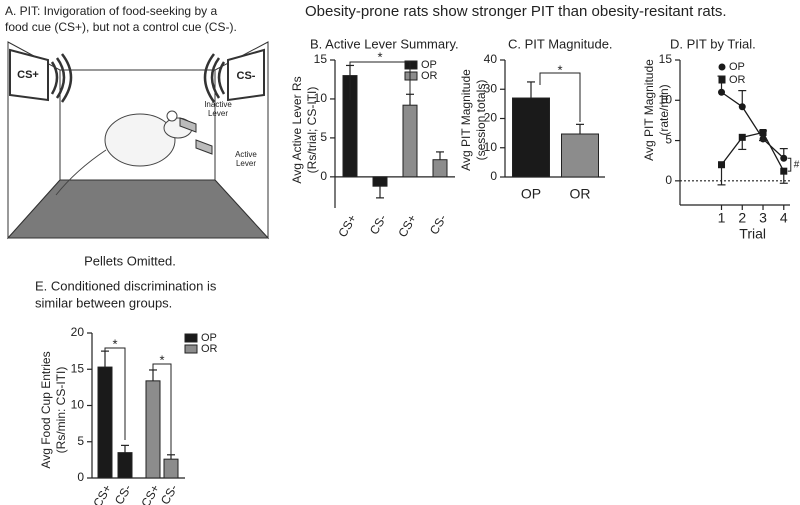 The width and height of the screenshot is (800, 505). I want to click on chart-title: B. Active Lever Summary., so click(384, 43).